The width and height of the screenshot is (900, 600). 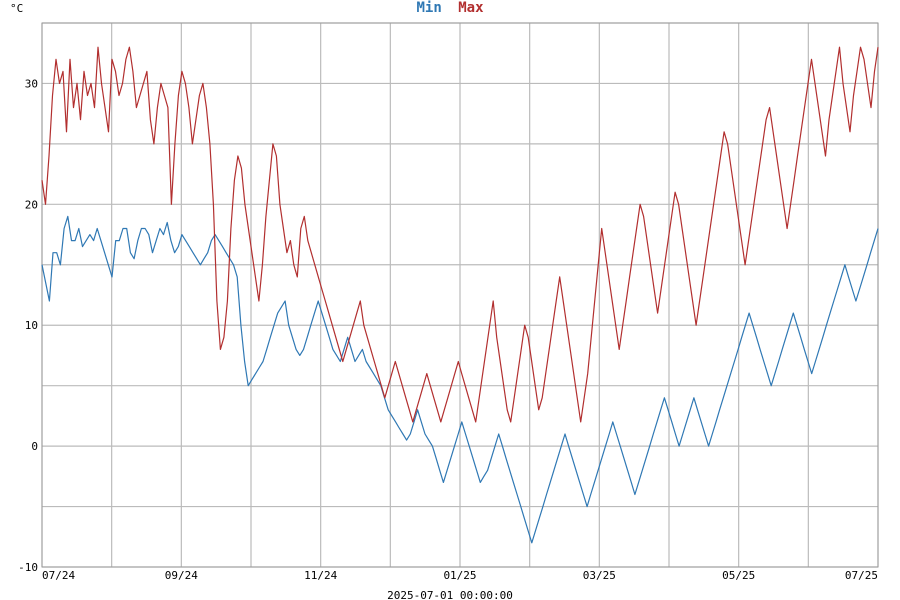 I want to click on y-tick-label: -10, so click(x=28, y=567).